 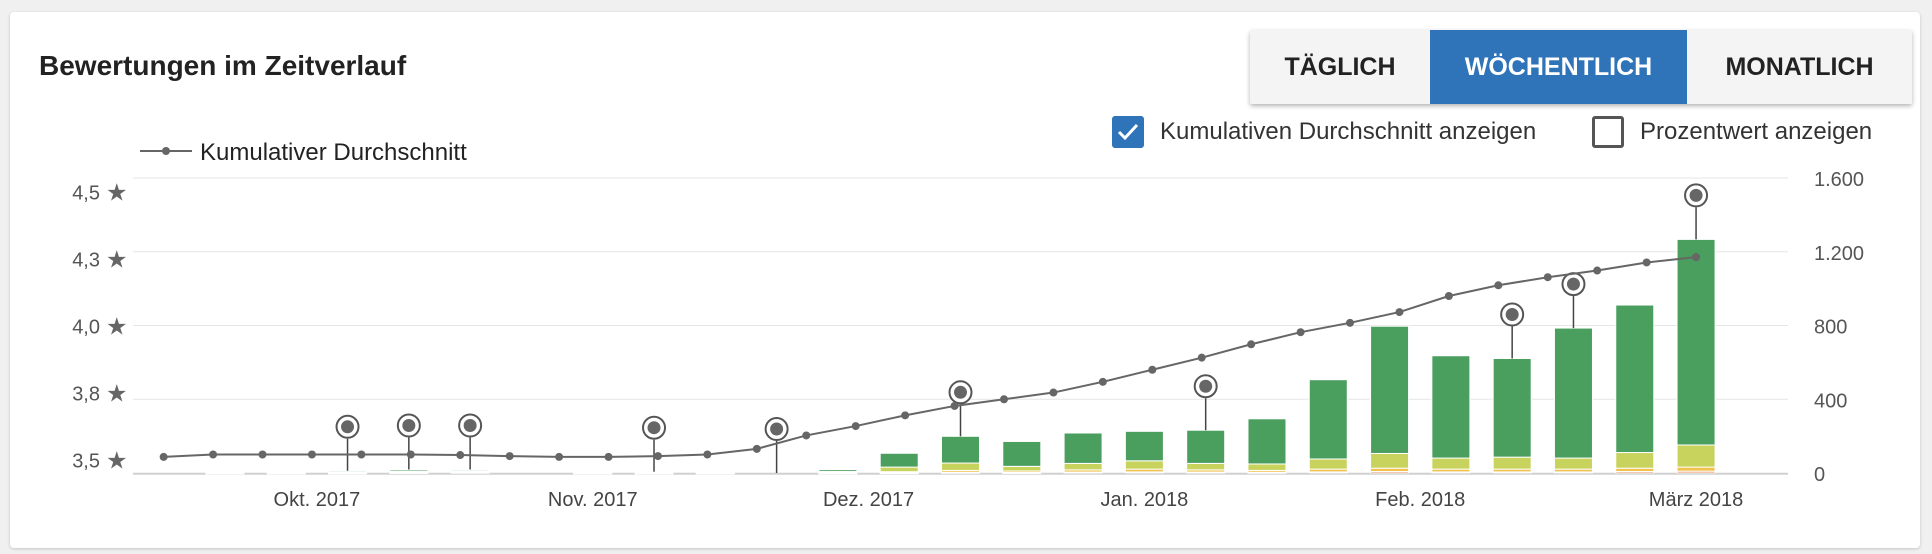 I want to click on right-tick-label: 0, so click(x=1819, y=475).